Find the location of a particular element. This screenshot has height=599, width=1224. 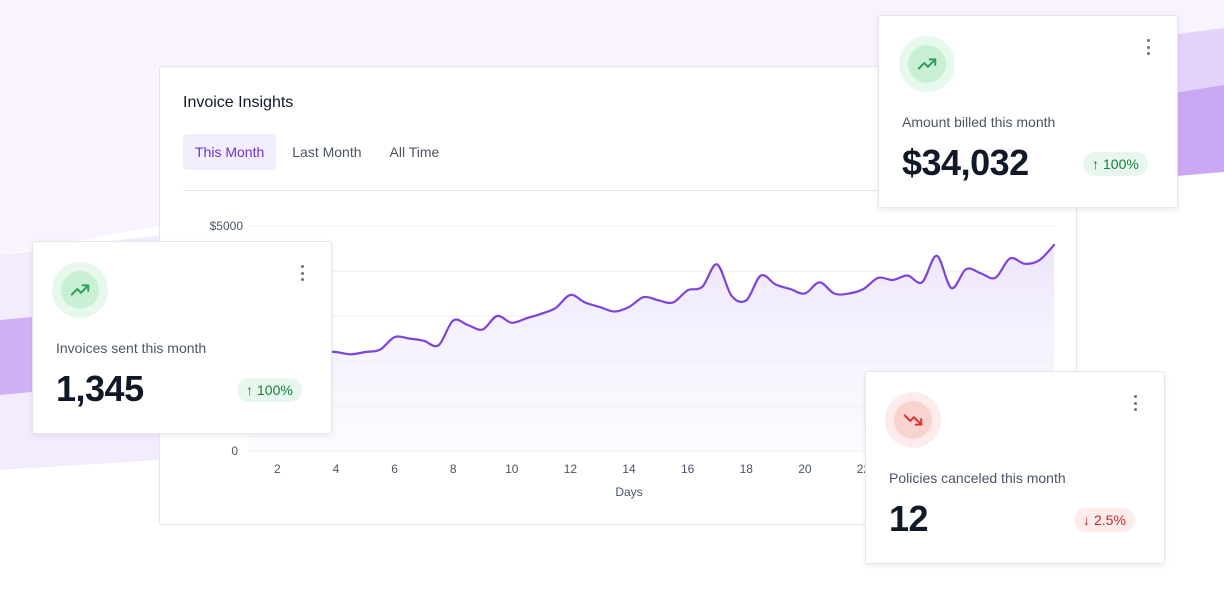

period-tabs: This Month Last Month All Time is located at coordinates (317, 152).